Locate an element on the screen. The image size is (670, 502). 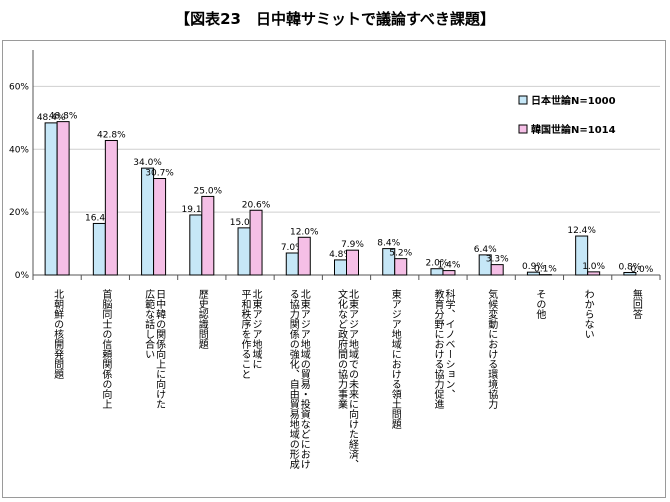
legend-label: 韓国世論N=1014 is located at coordinates (573, 129).